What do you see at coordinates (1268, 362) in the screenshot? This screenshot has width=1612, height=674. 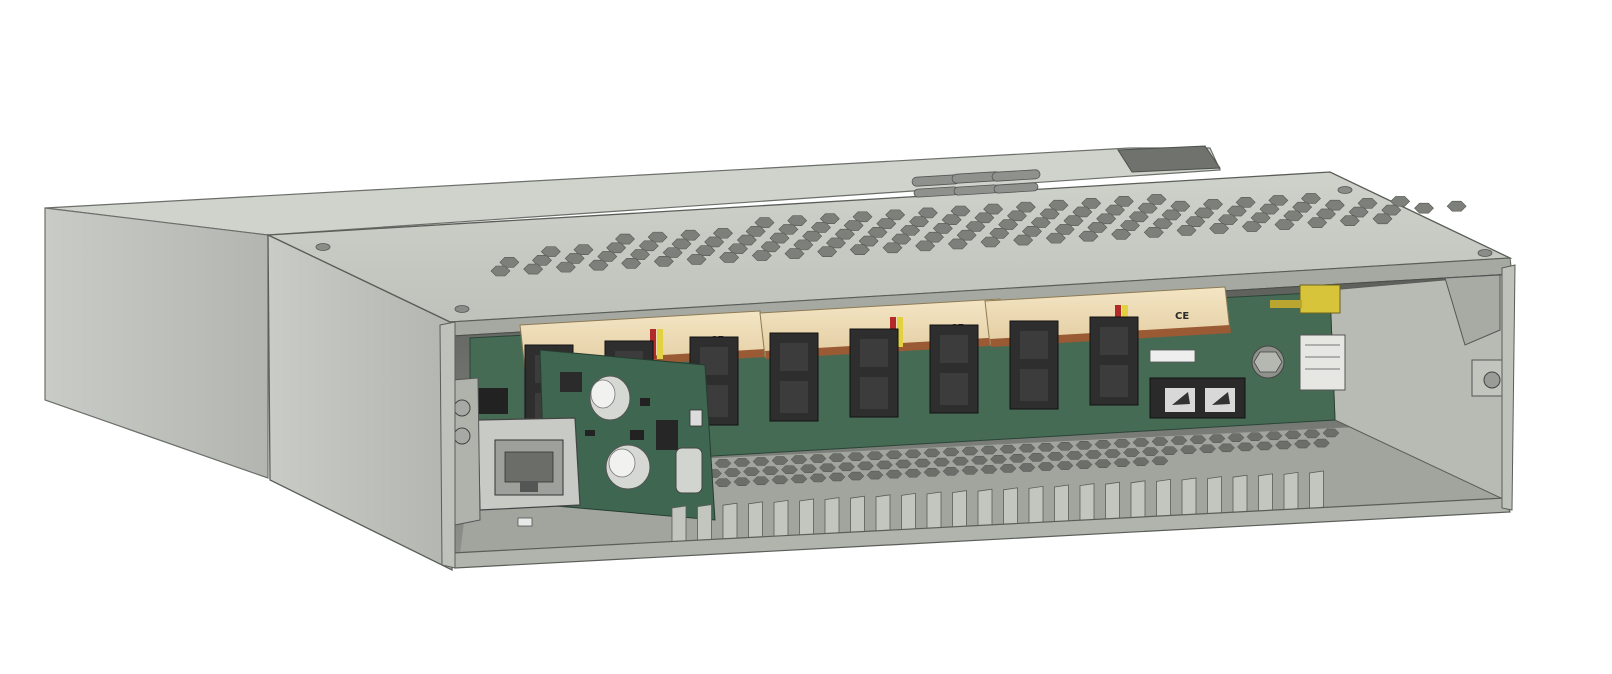 I see `standoff-hex` at bounding box center [1268, 362].